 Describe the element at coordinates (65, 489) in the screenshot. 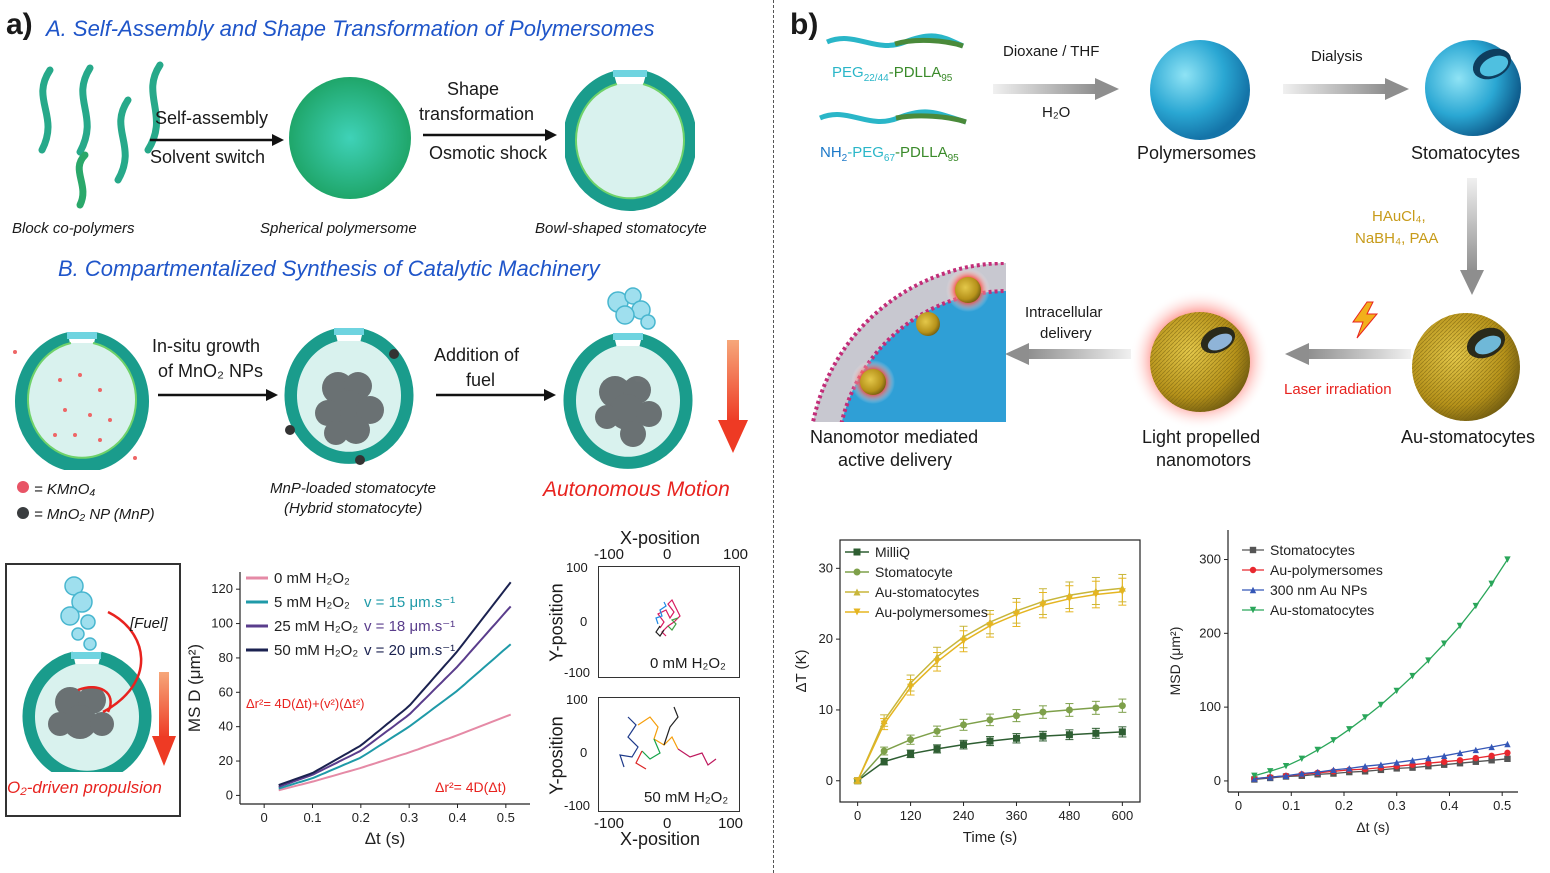

I see `legend-kmno4: = KMnO₄` at that location.